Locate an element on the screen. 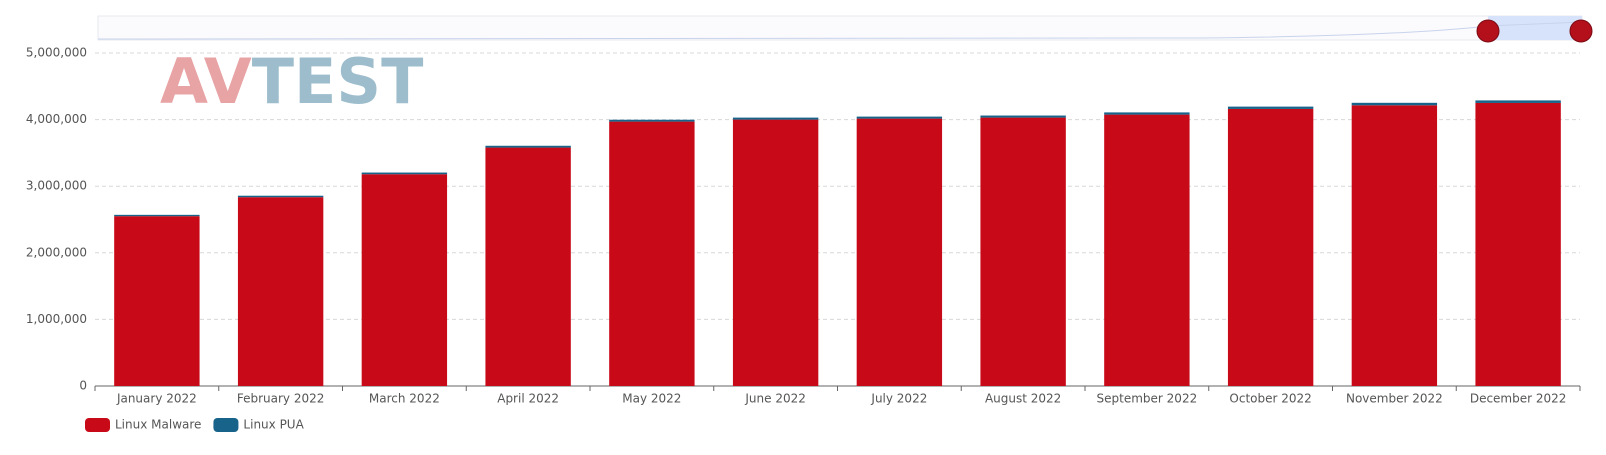 The width and height of the screenshot is (1606, 455). y-tick-label: 1,000,000 is located at coordinates (56, 319).